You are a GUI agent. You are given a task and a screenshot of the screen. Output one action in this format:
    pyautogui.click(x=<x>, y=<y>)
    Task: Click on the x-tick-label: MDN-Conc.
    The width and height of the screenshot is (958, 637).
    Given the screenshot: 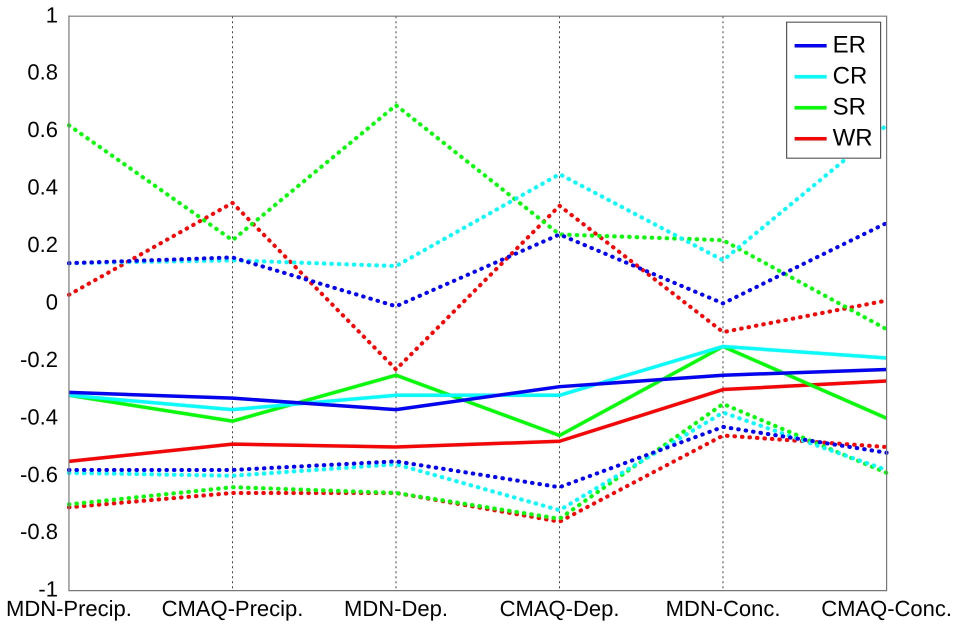 What is the action you would take?
    pyautogui.click(x=723, y=608)
    